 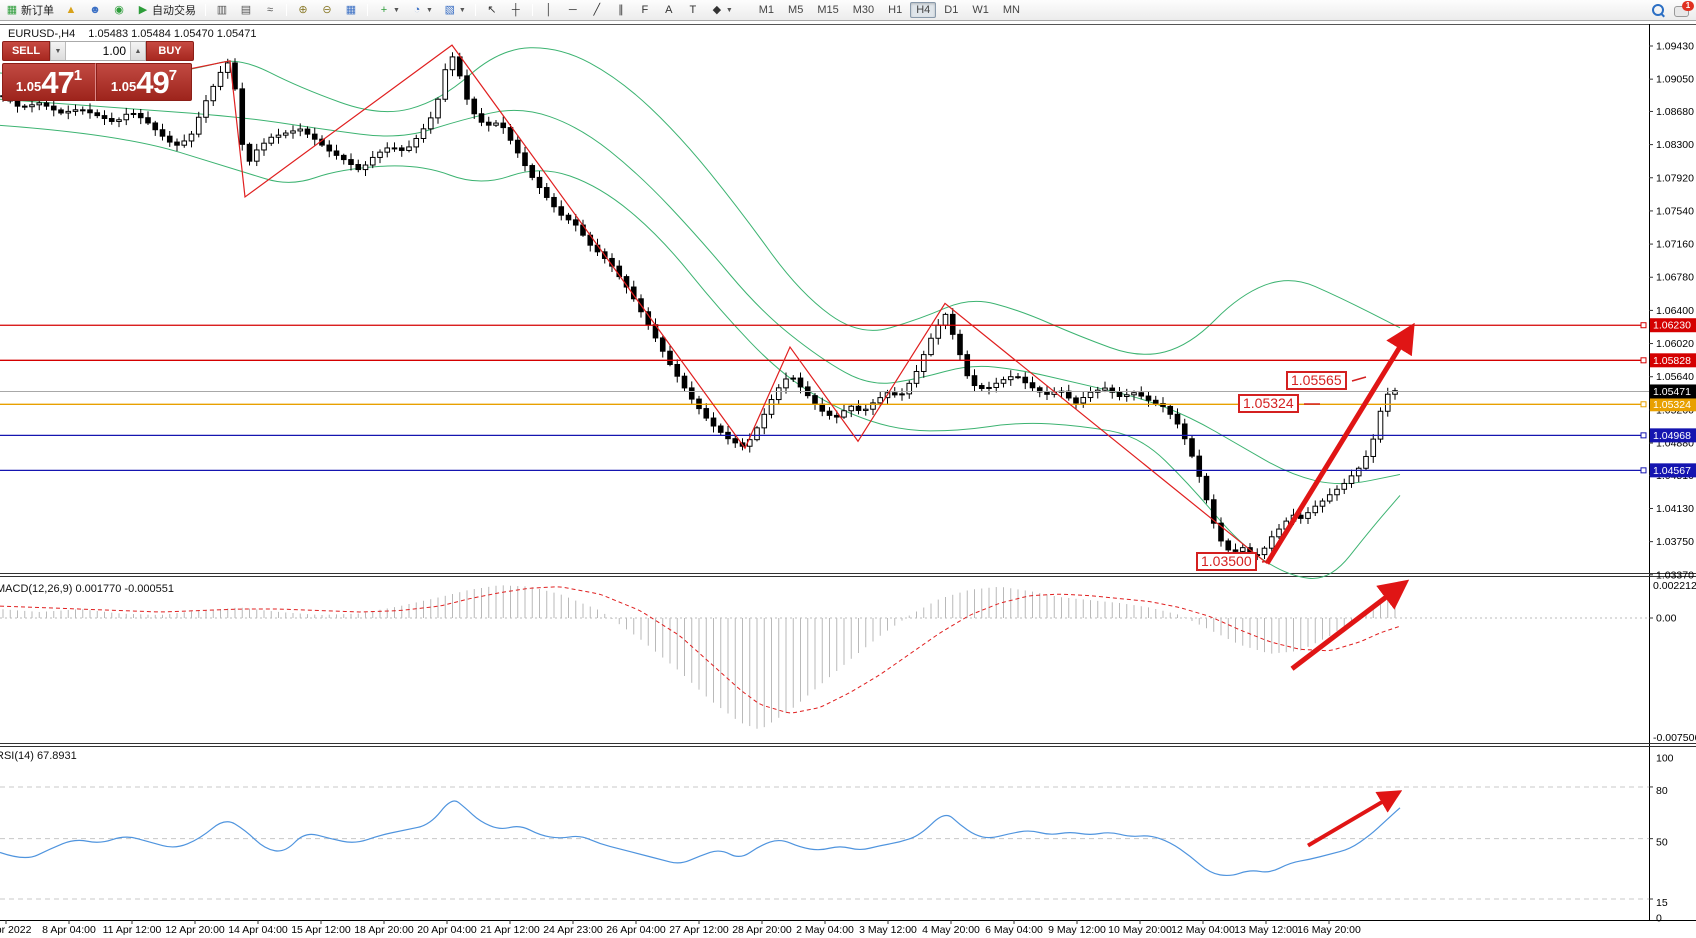 I want to click on zoom-in-button: ⊕, so click(x=303, y=10).